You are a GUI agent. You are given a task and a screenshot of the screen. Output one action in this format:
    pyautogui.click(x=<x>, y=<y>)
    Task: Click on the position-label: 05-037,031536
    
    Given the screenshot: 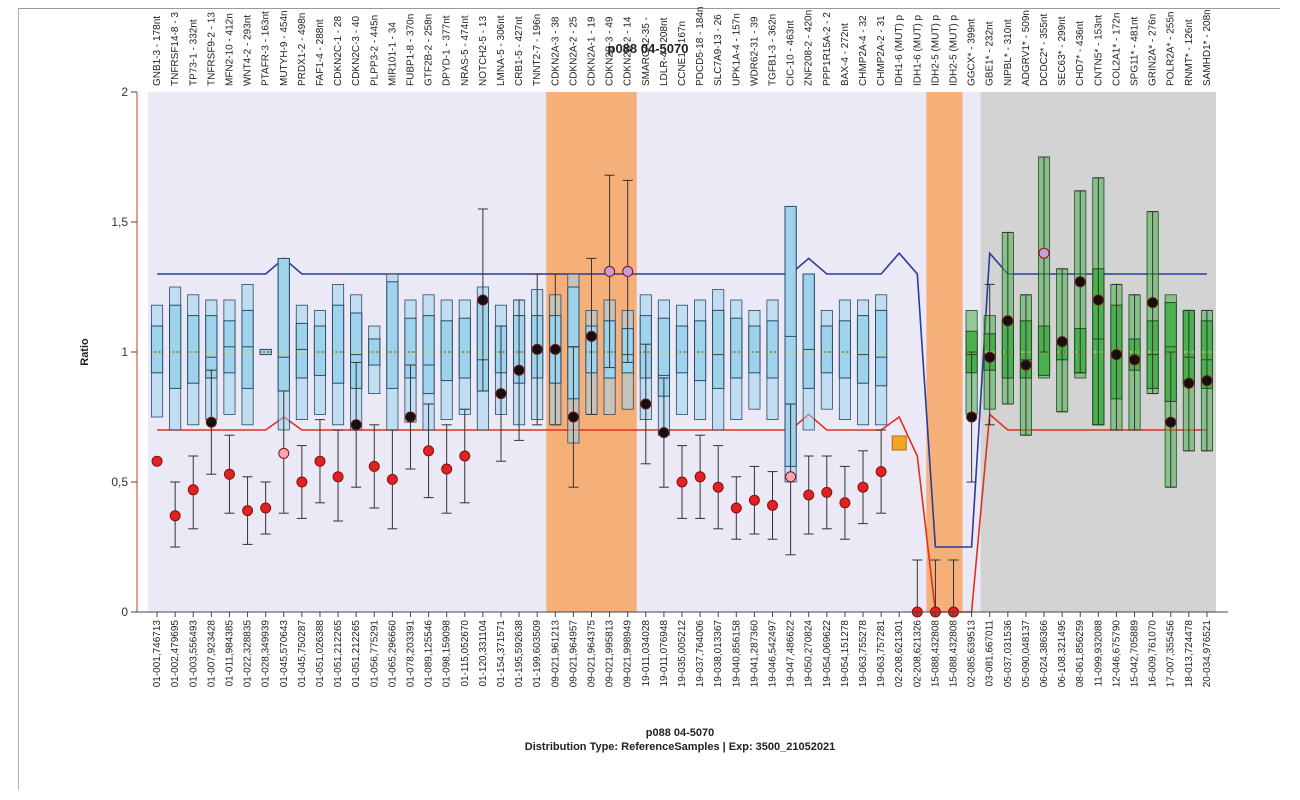 What is the action you would take?
    pyautogui.click(x=1008, y=654)
    